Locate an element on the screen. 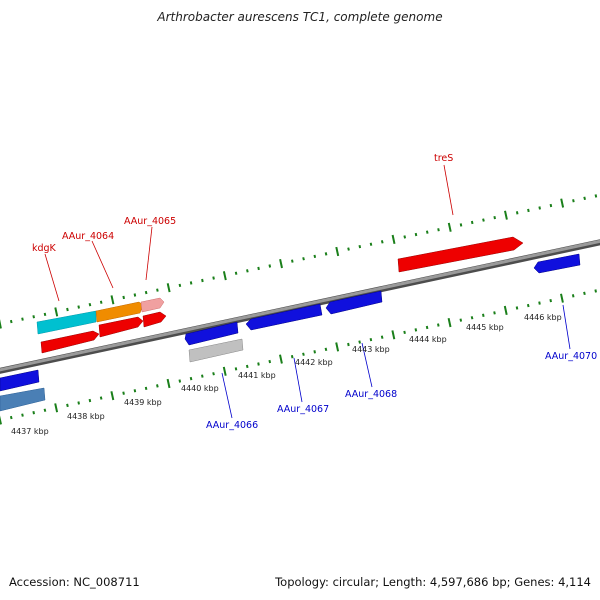 The image size is (600, 600). scale-label: 4439 kbp is located at coordinates (143, 402).